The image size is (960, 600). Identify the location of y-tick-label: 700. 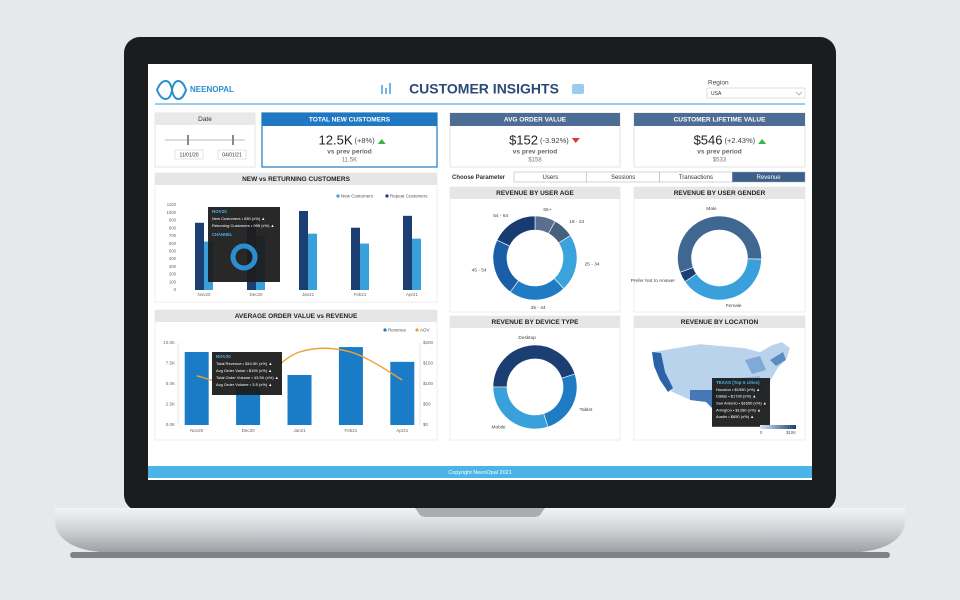
(173, 235).